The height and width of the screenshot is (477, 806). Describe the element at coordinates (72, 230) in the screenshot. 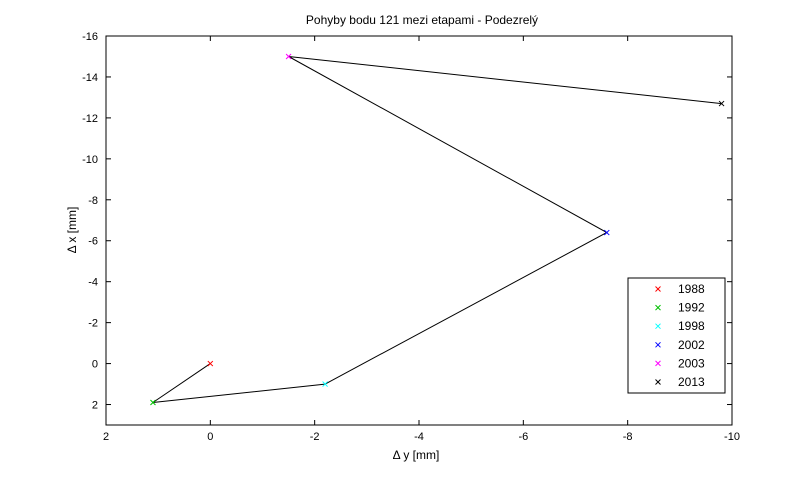

I see `y-axis-label: Δ x [mm]` at that location.